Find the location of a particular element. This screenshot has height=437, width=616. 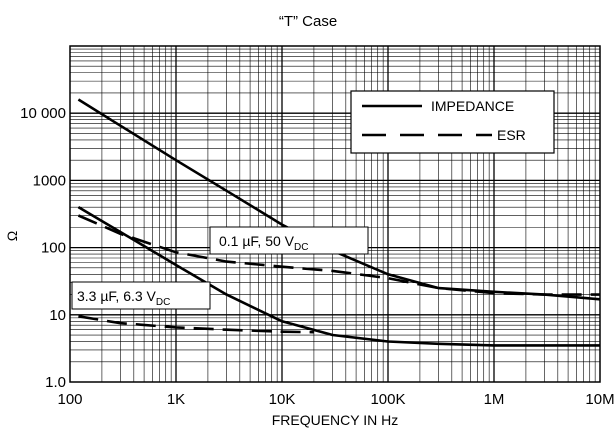

annotation-3p3uf-sub: DC is located at coordinates (163, 302).